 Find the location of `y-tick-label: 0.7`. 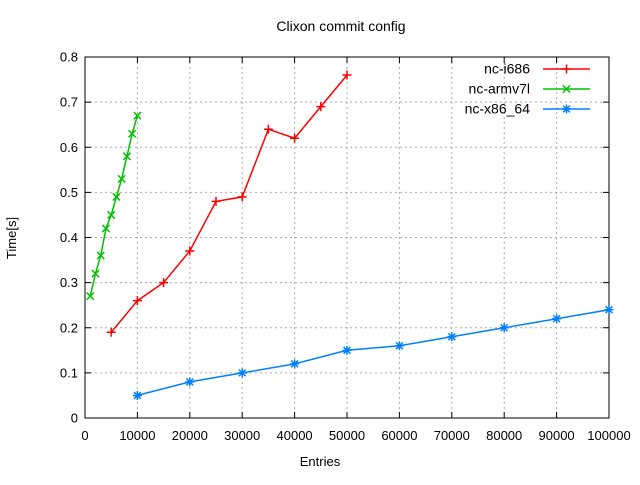

y-tick-label: 0.7 is located at coordinates (69, 102).